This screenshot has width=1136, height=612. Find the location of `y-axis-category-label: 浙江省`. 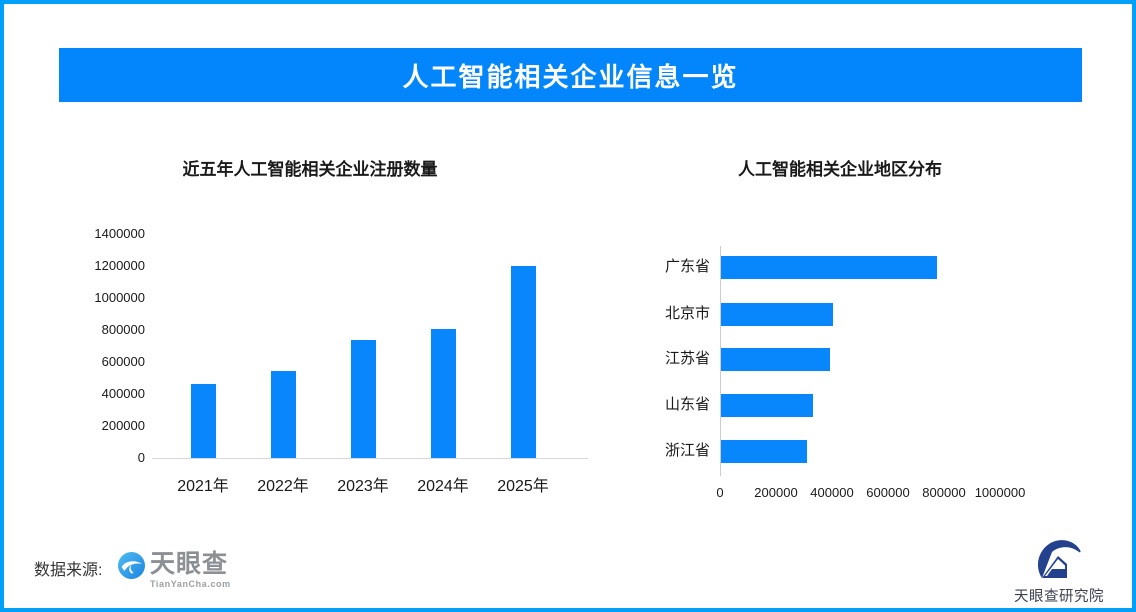

y-axis-category-label: 浙江省 is located at coordinates (687, 450).